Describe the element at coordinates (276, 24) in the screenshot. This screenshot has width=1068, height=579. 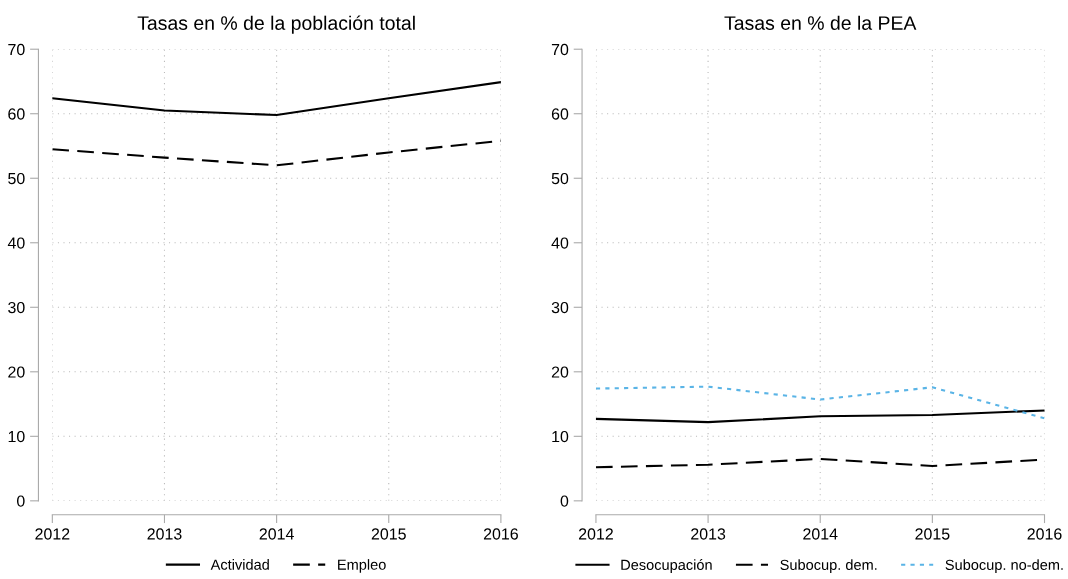
I see `chart-title: Tasas en % de la población total` at that location.